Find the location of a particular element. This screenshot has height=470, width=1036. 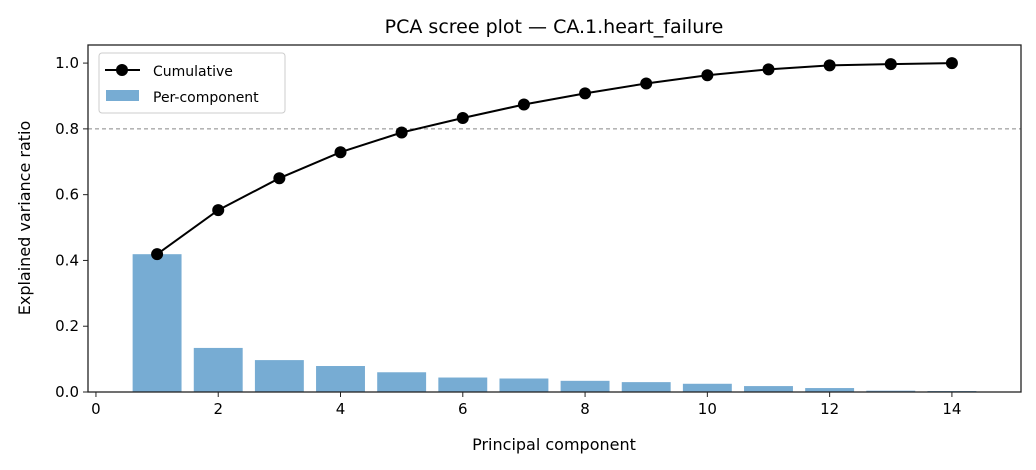

x-tick-label: 10 is located at coordinates (707, 409).